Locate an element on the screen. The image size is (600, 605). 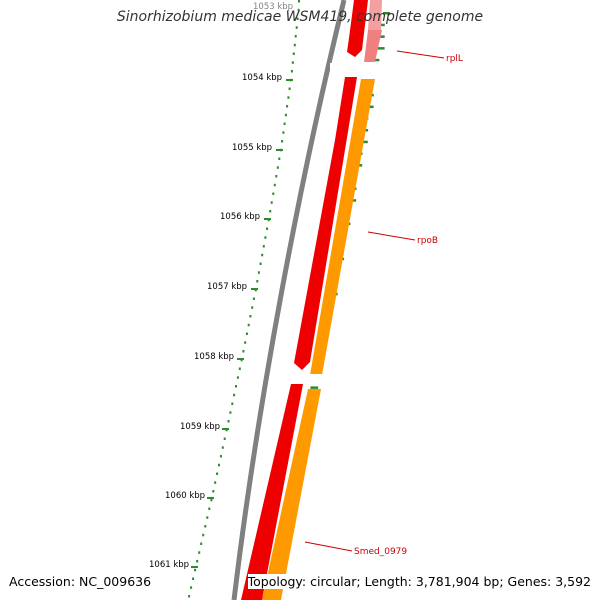
ruler-label-1061: 1061 kbp is located at coordinates (169, 565).